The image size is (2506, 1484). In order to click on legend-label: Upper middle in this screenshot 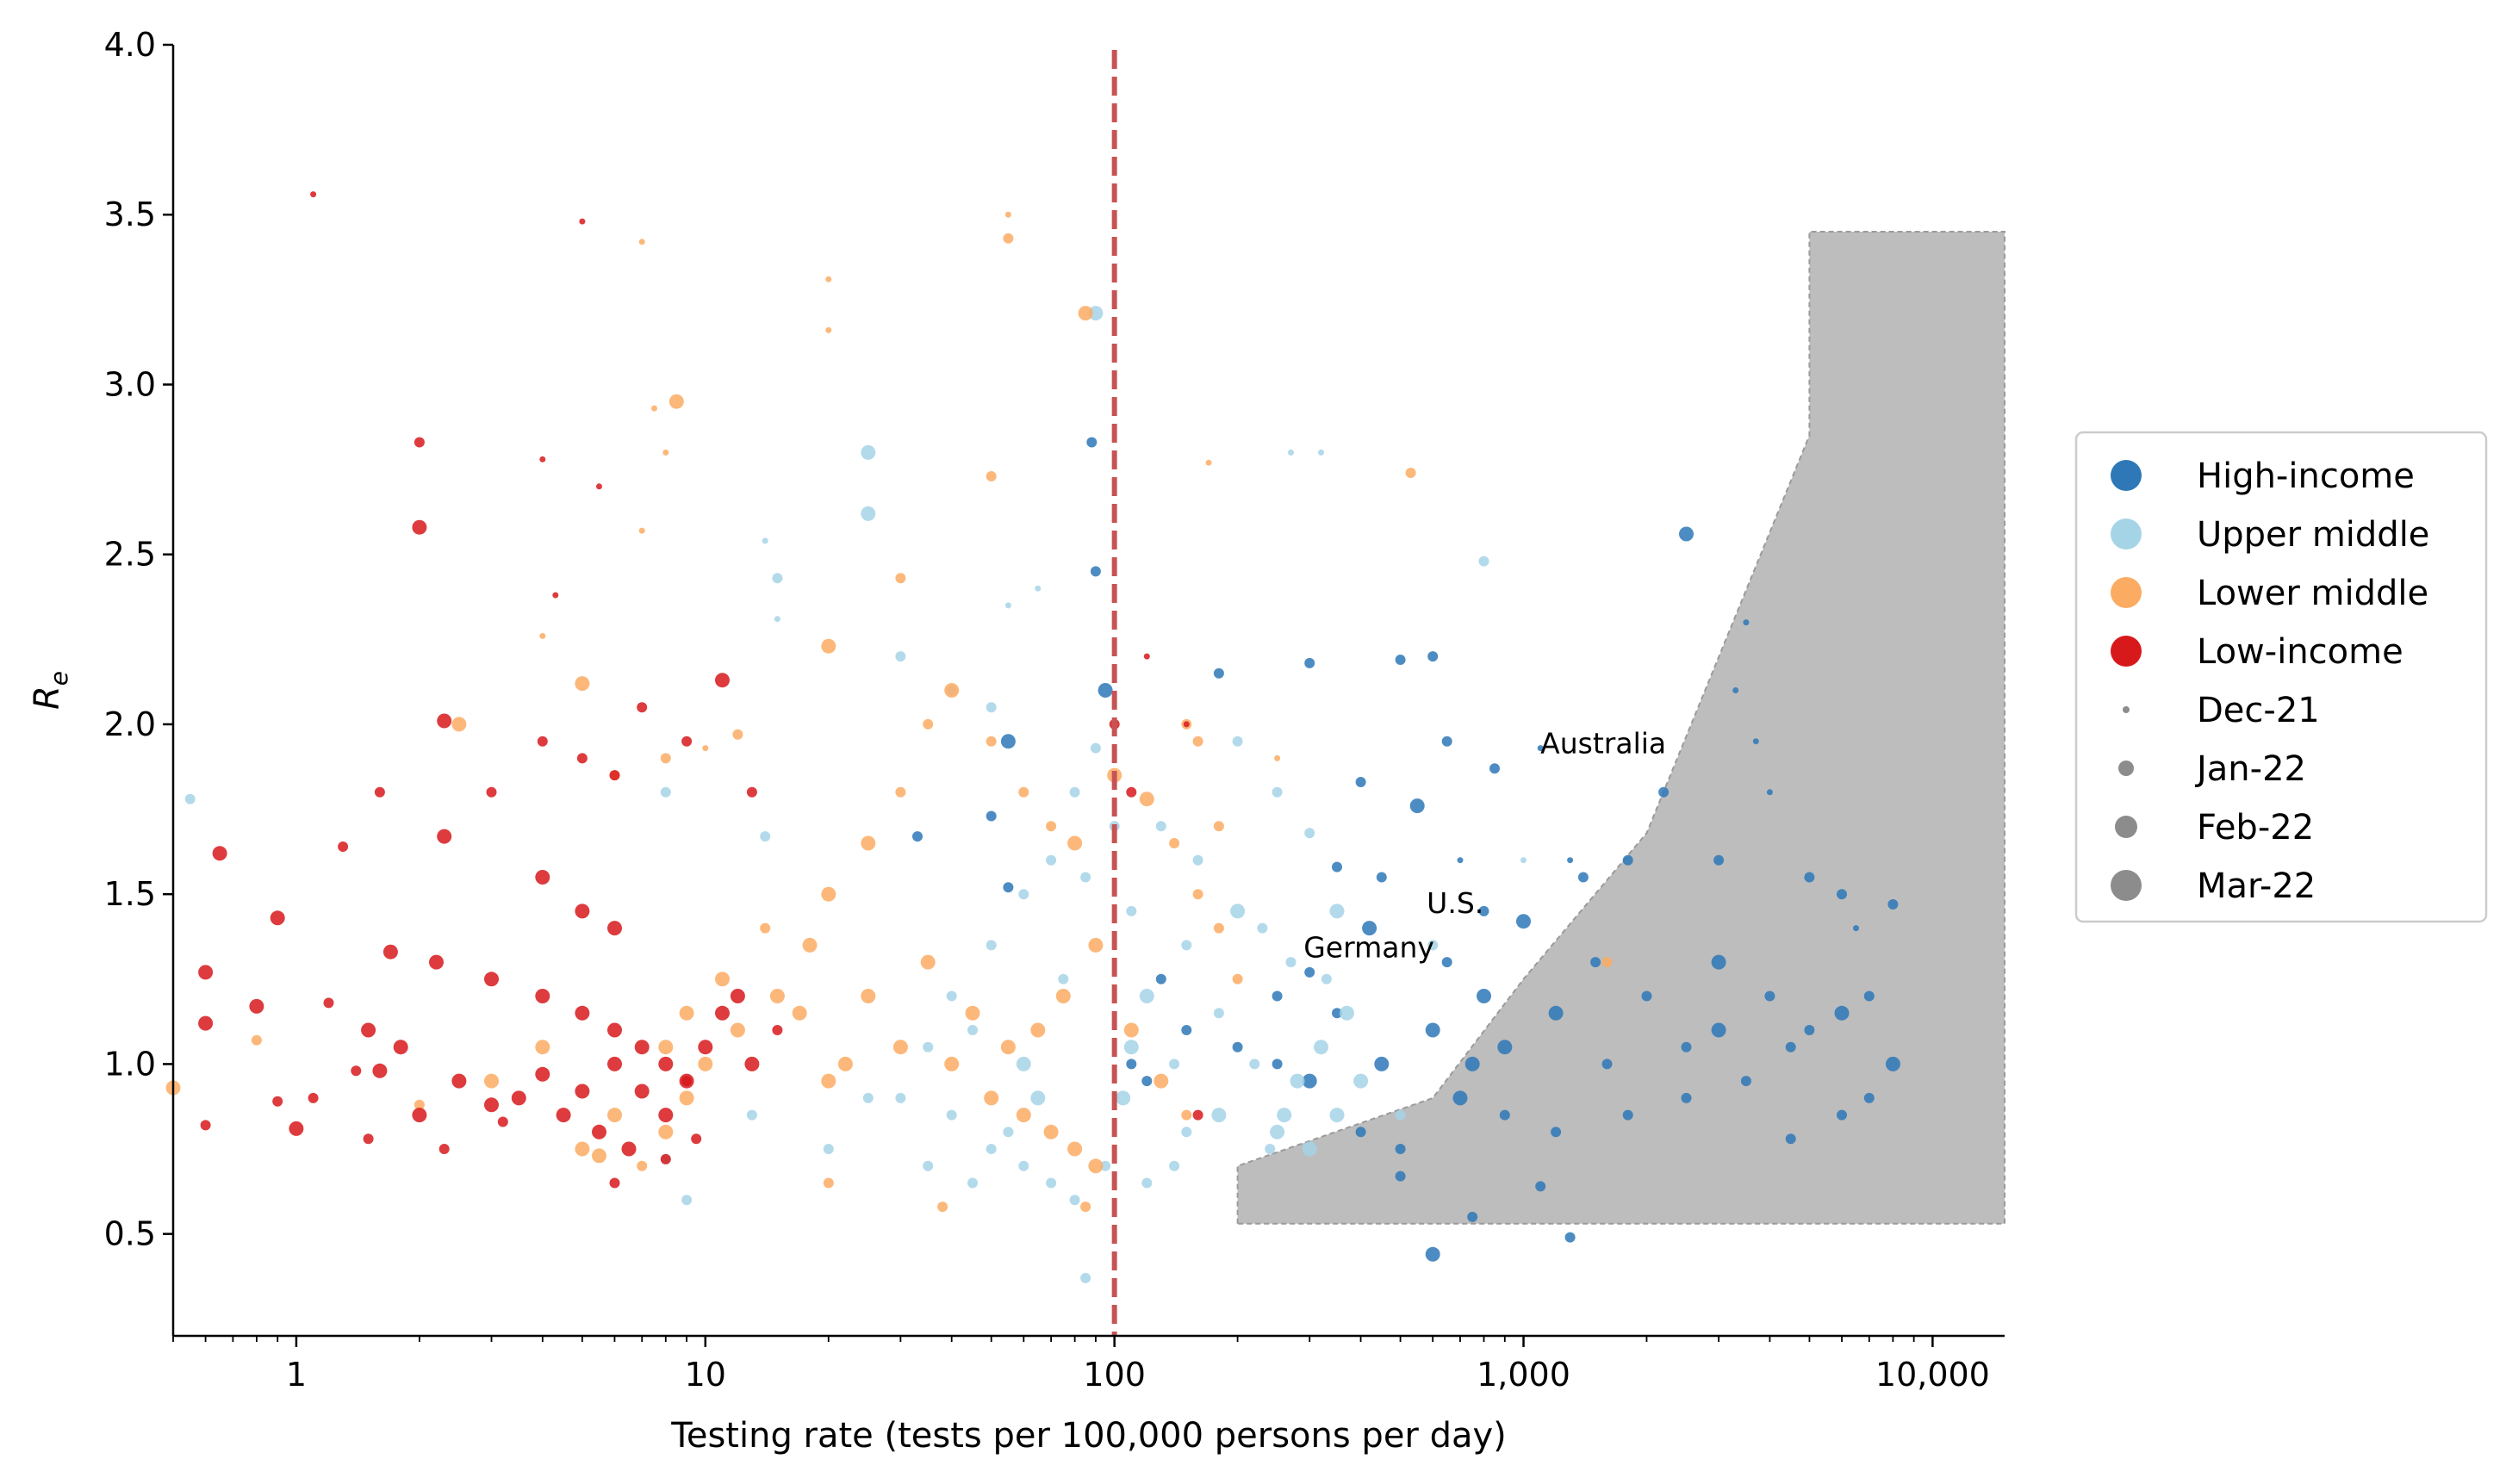, I will do `click(2313, 535)`.